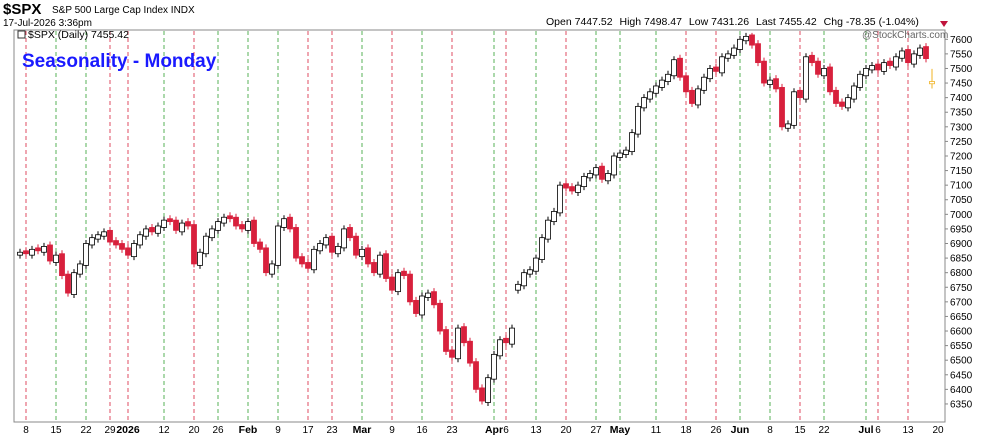 Image resolution: width=990 pixels, height=438 pixels. I want to click on down-arrow, so click(944, 24).